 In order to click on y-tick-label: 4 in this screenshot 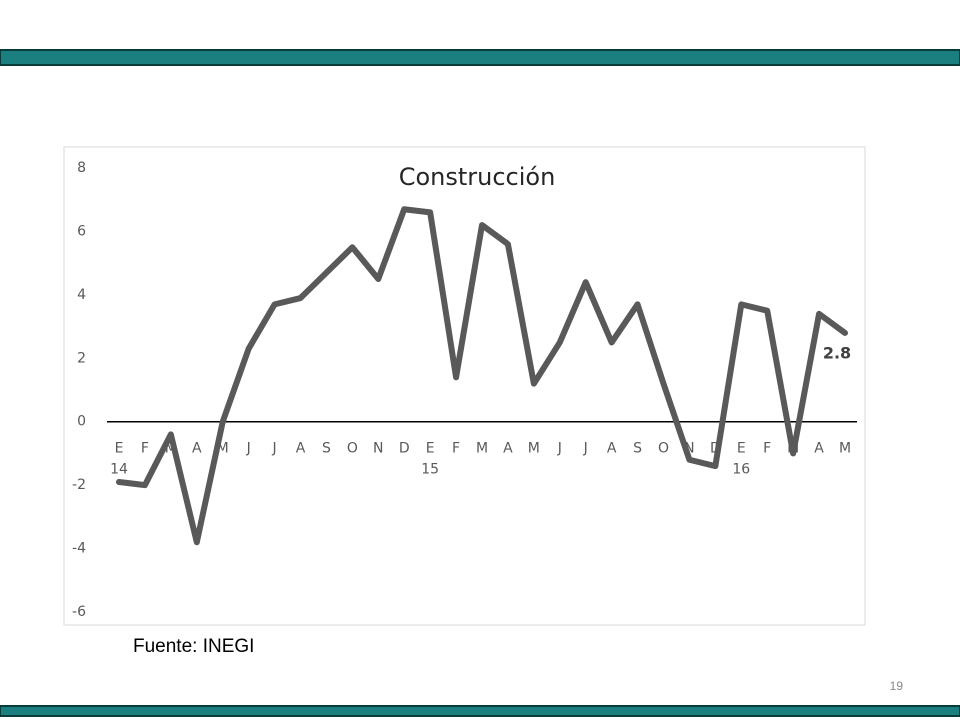, I will do `click(81, 295)`.